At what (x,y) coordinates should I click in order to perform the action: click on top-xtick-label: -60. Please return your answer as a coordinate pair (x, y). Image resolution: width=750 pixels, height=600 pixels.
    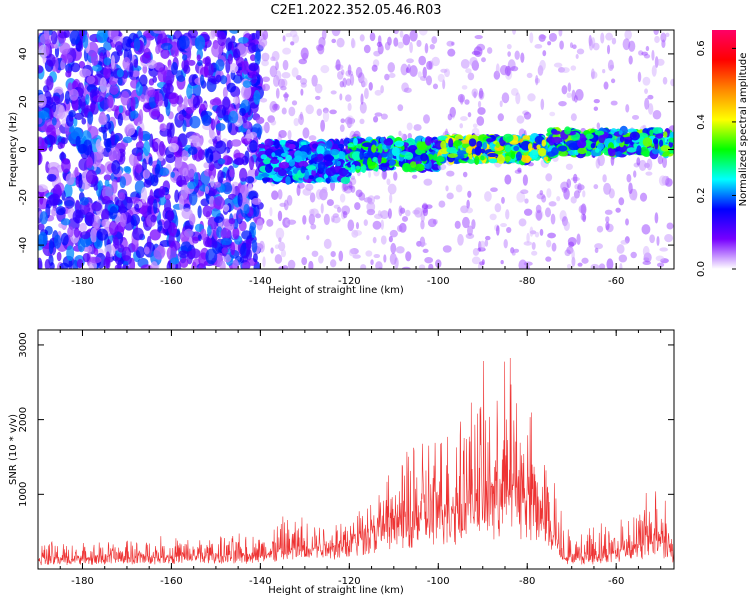
    Looking at the image, I should click on (616, 281).